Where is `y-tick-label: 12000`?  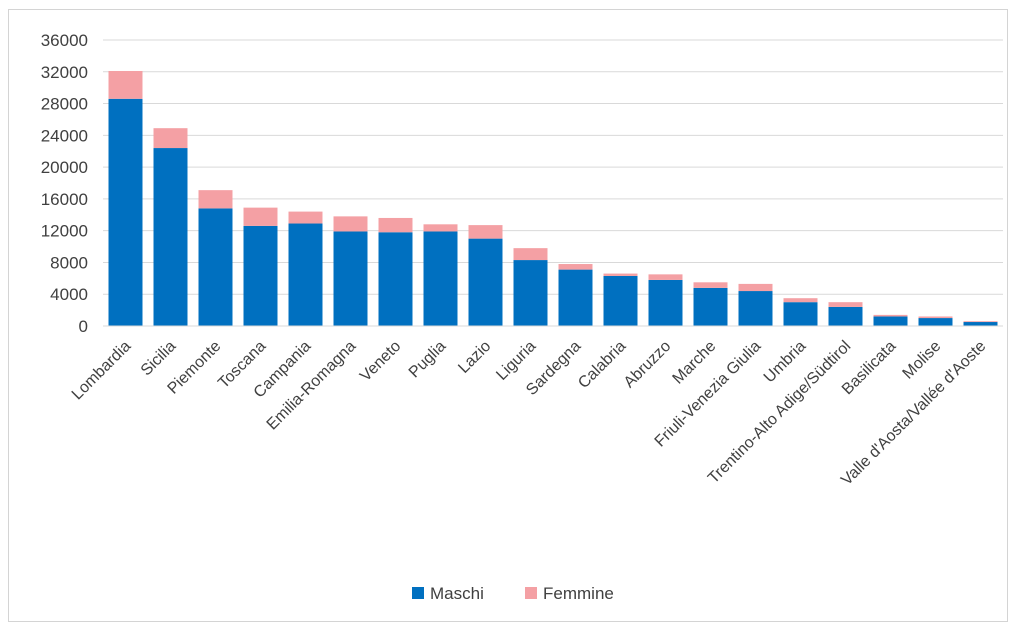 y-tick-label: 12000 is located at coordinates (64, 231).